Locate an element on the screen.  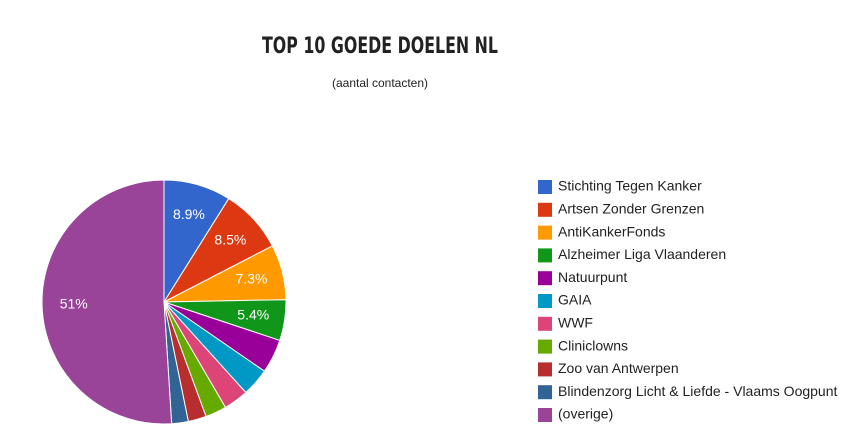
legend-label: (overige) is located at coordinates (585, 414).